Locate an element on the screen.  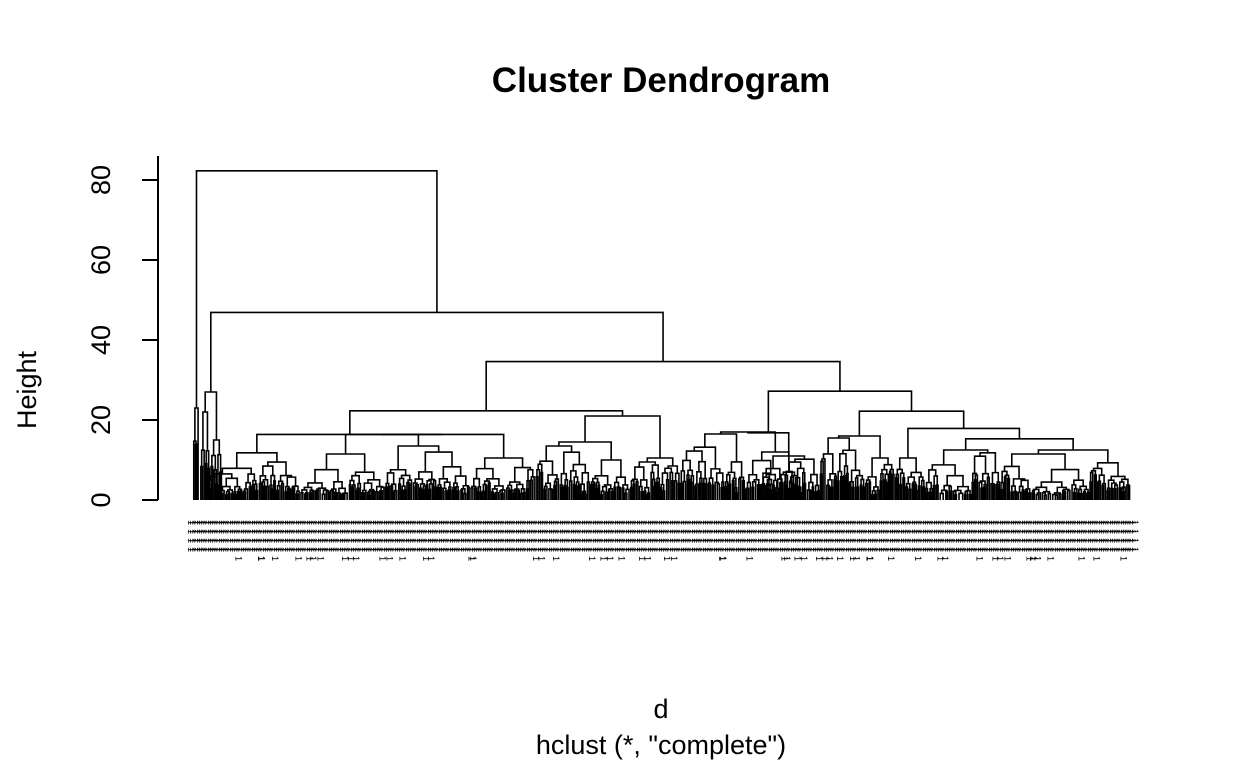
y-tick-label: 60 is located at coordinates (101, 260).